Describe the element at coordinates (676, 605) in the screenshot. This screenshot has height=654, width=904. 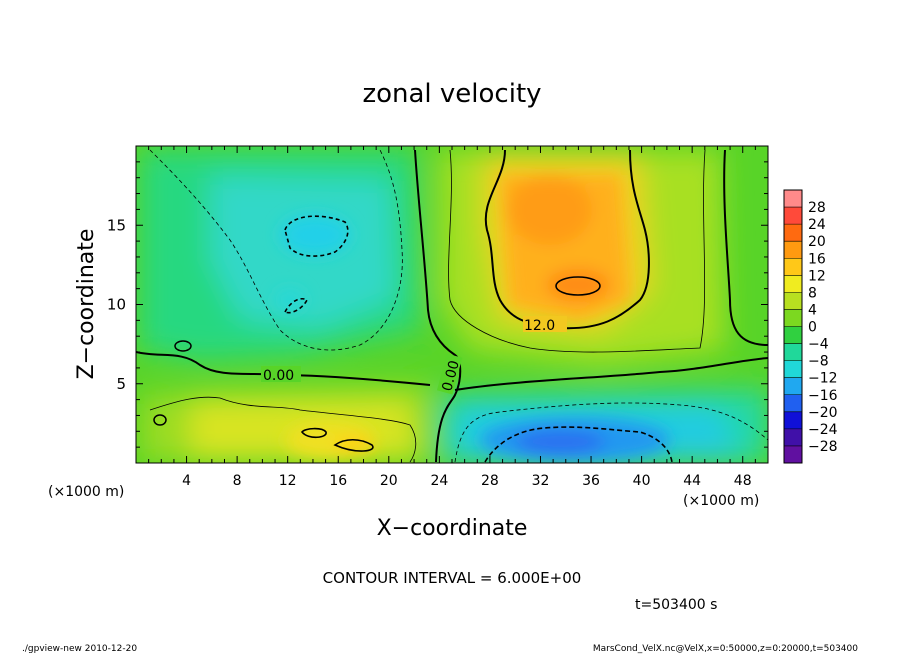
I see `time-stamp: t=503400 s` at that location.